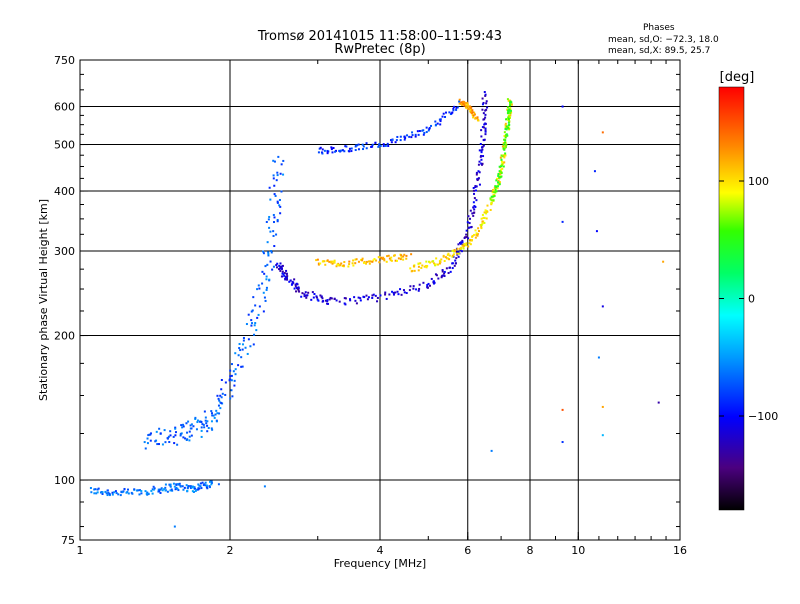  Describe the element at coordinates (64, 336) in the screenshot. I see `y-tick-label: 200` at that location.